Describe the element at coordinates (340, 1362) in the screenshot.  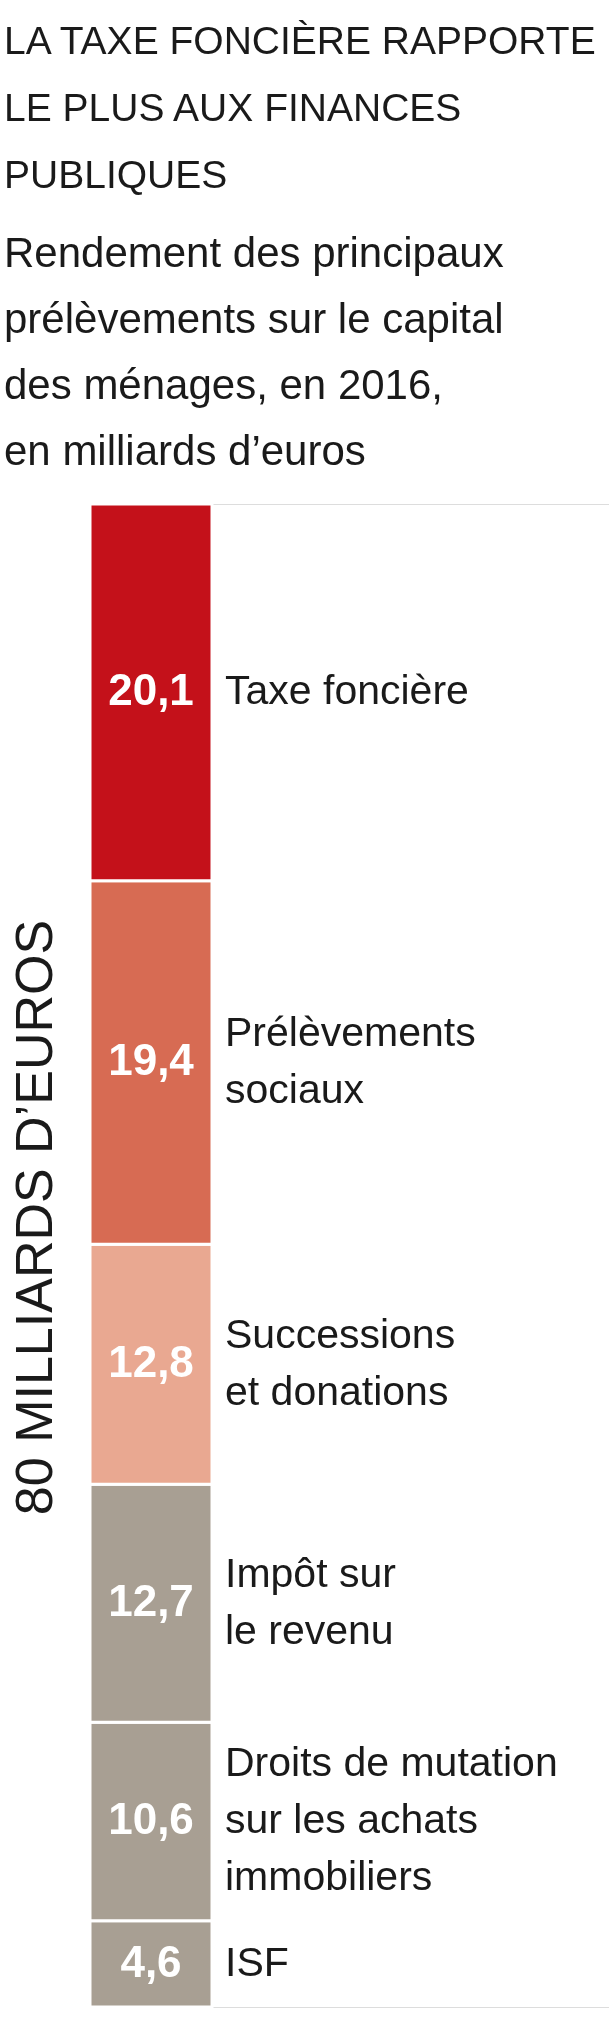
I see `series-label: Successions et donations` at that location.